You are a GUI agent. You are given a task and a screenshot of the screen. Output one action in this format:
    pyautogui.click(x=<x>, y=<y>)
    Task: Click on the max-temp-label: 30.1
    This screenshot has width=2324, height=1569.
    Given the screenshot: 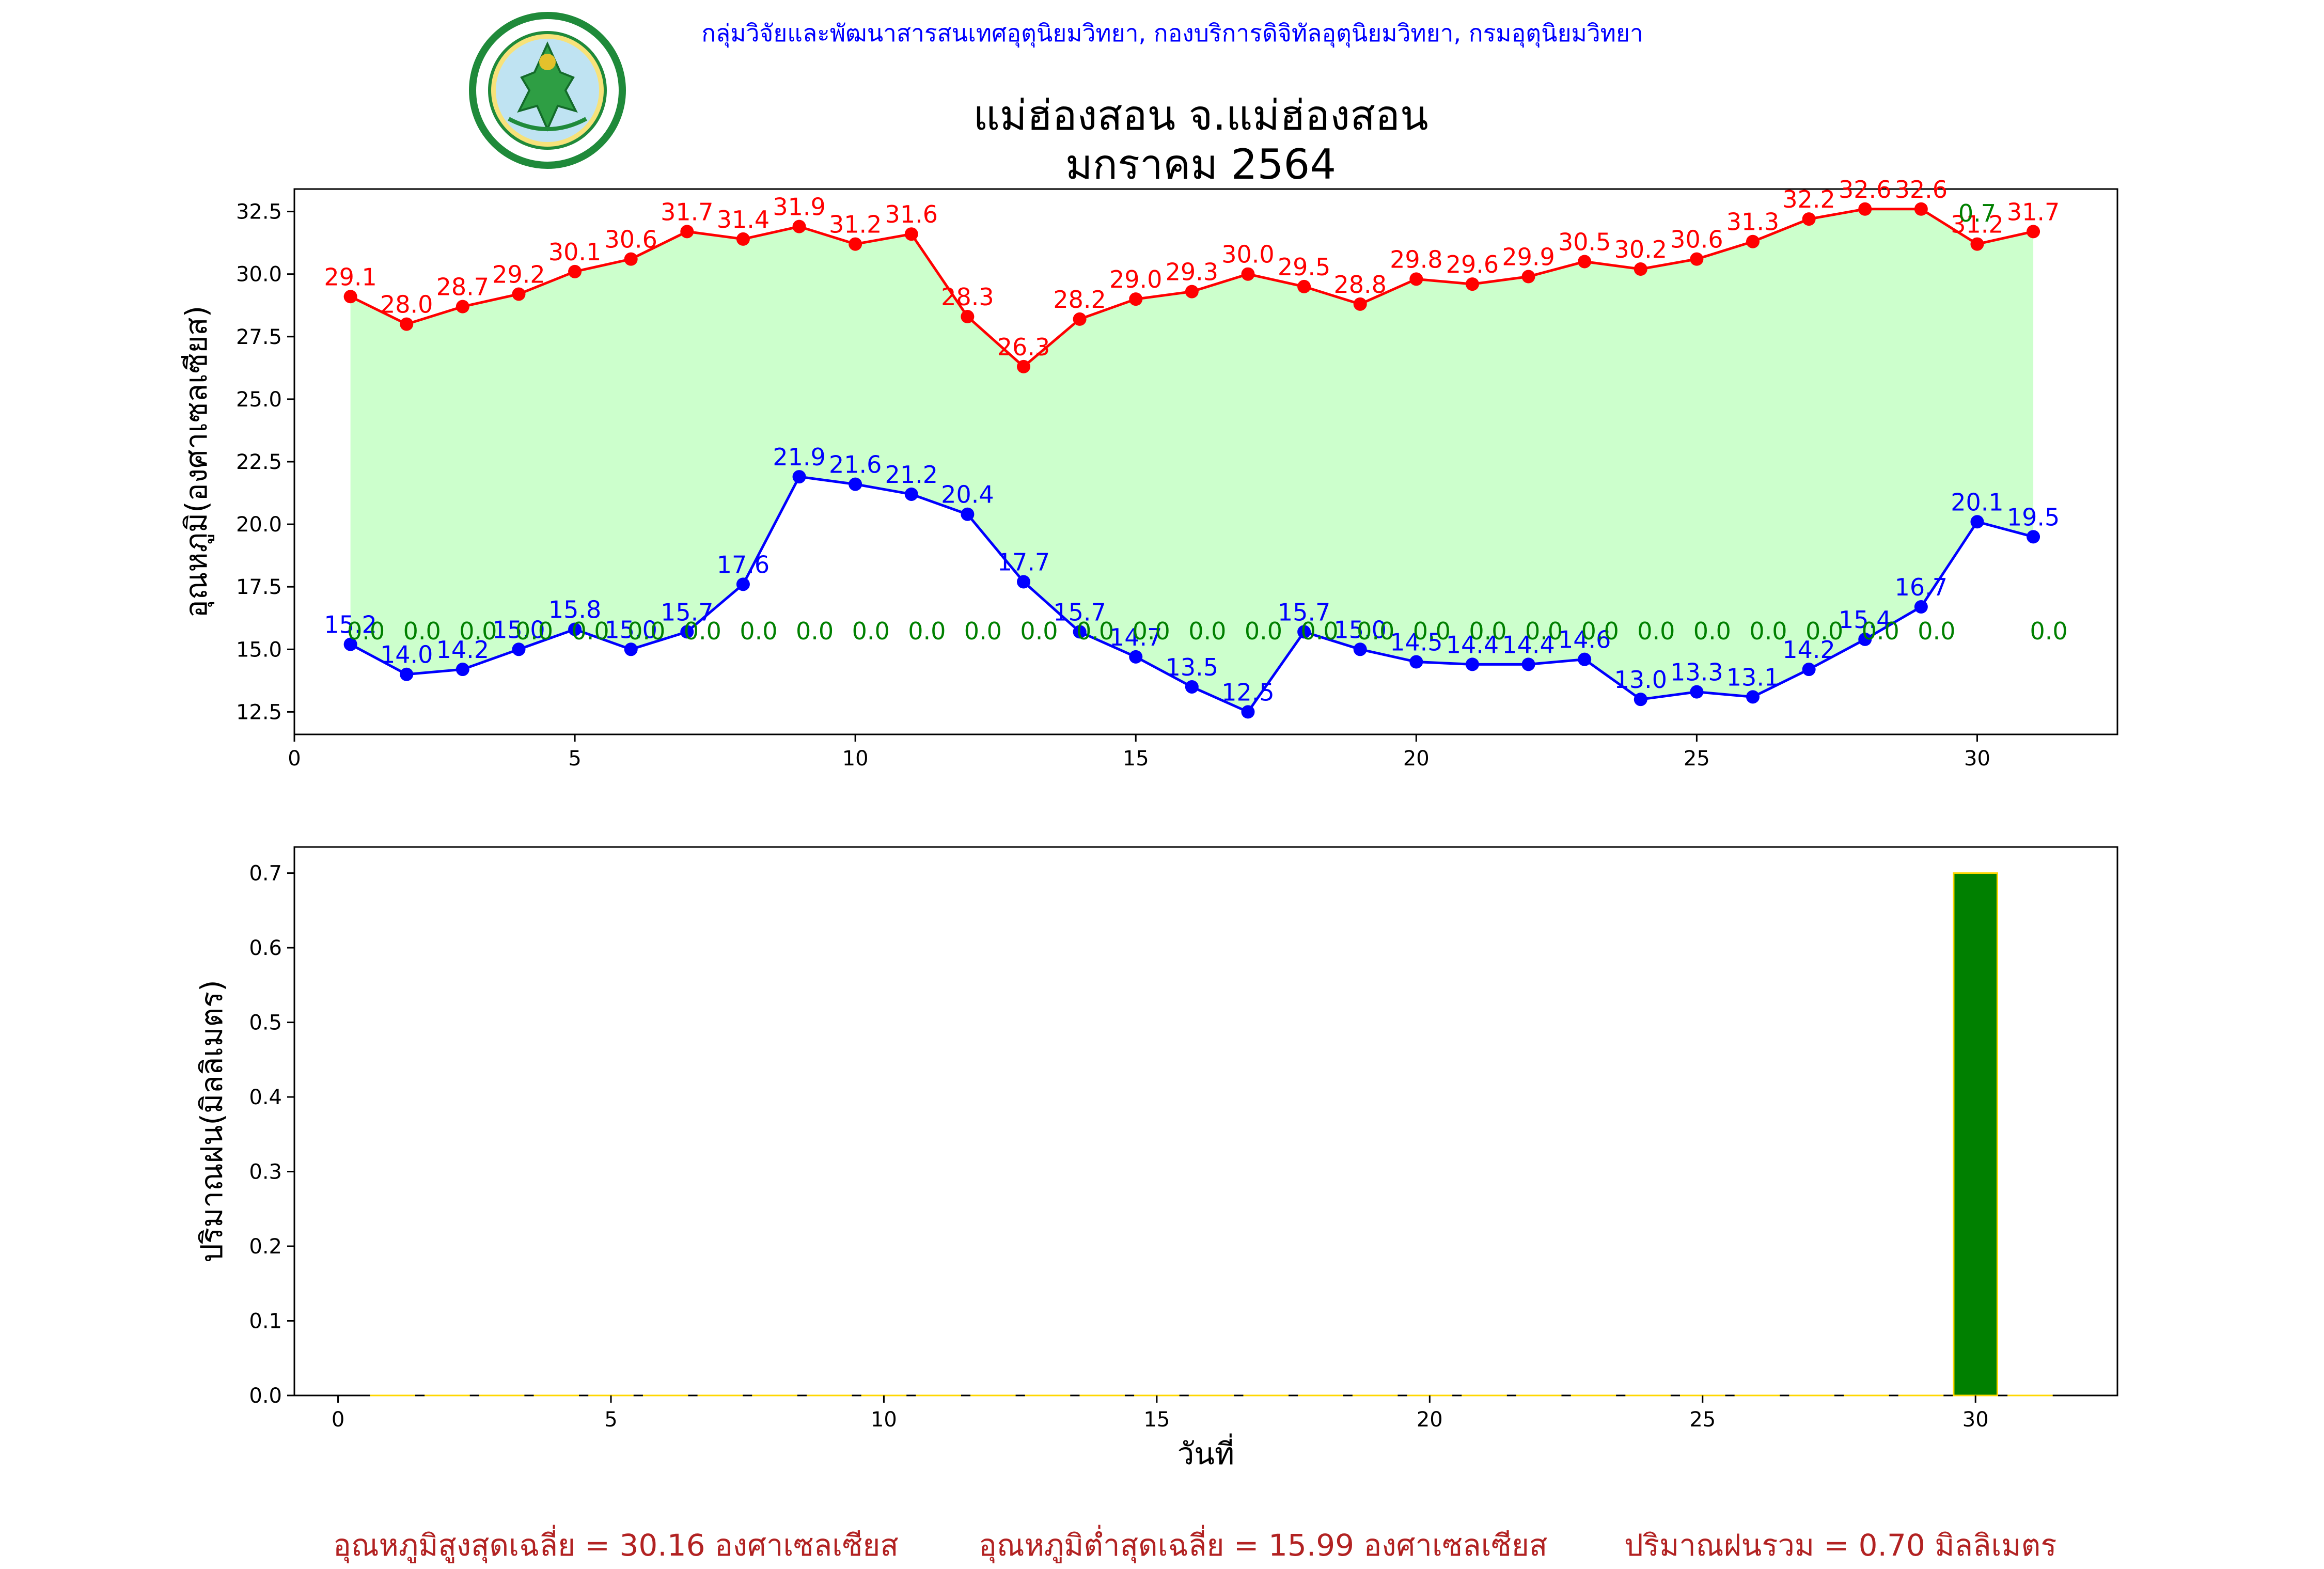 What is the action you would take?
    pyautogui.click(x=575, y=252)
    